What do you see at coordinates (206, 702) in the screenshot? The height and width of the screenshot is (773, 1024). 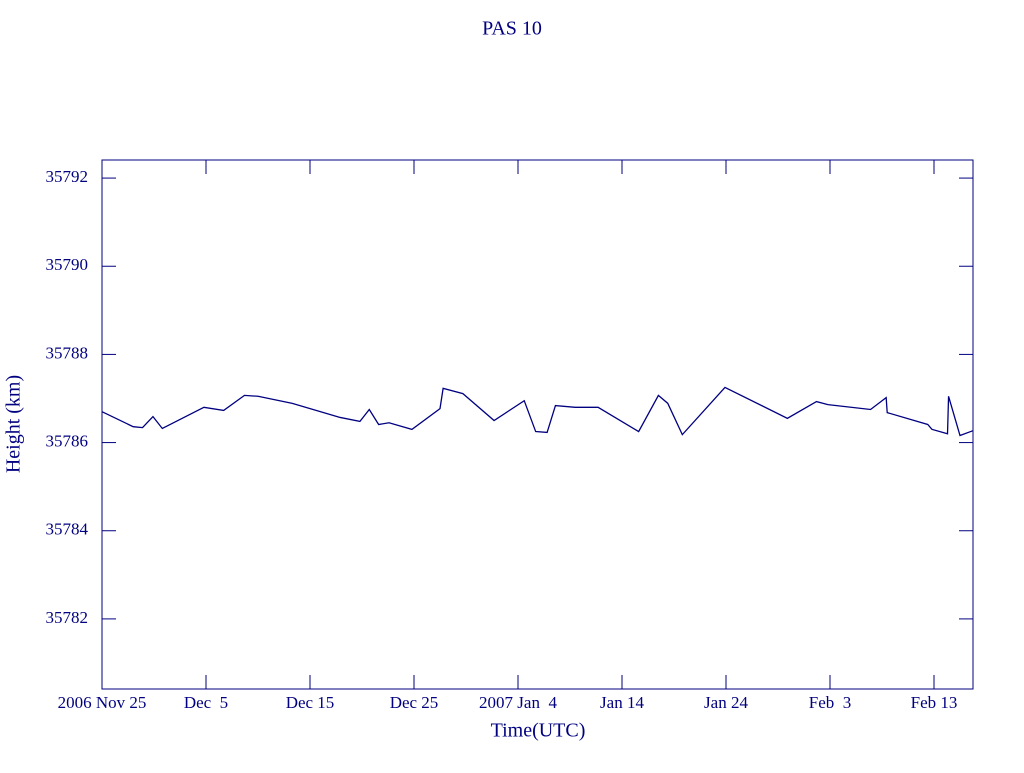 I see `x-tick-label: Dec 5` at bounding box center [206, 702].